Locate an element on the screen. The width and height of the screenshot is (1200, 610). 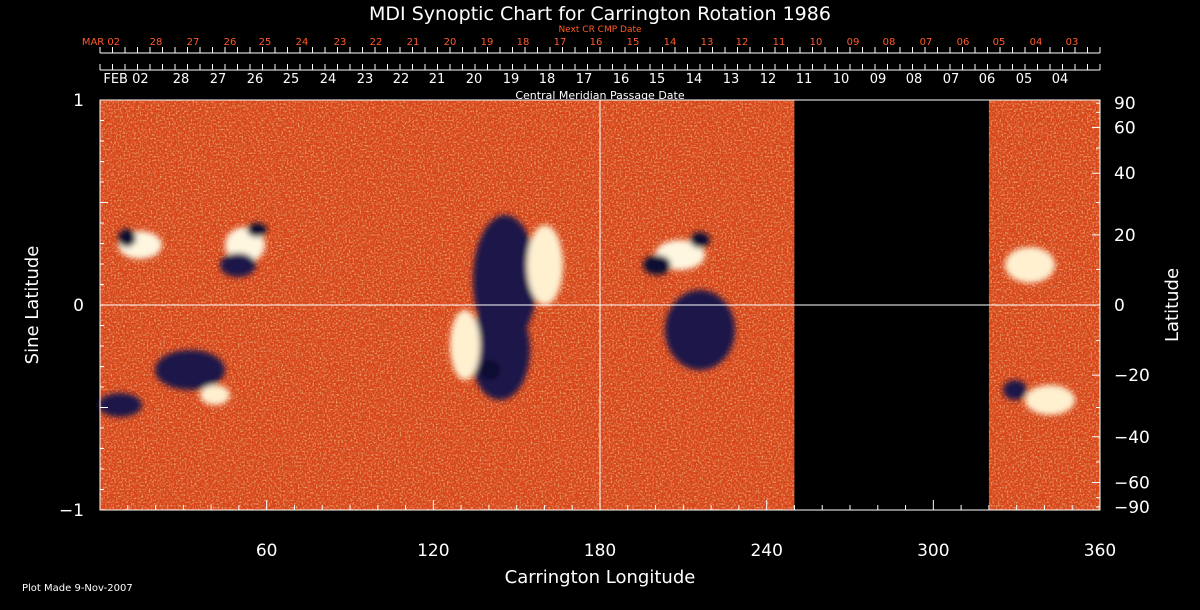
y-left-tick-label: 0 is located at coordinates (78, 306).